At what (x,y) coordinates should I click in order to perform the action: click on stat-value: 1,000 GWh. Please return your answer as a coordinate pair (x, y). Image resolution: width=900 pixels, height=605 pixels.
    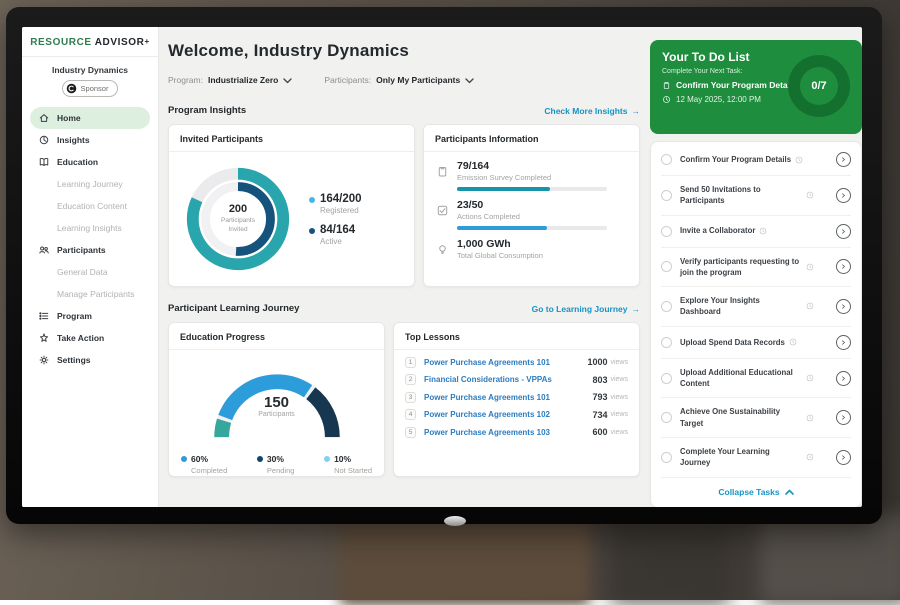
    Looking at the image, I should click on (484, 244).